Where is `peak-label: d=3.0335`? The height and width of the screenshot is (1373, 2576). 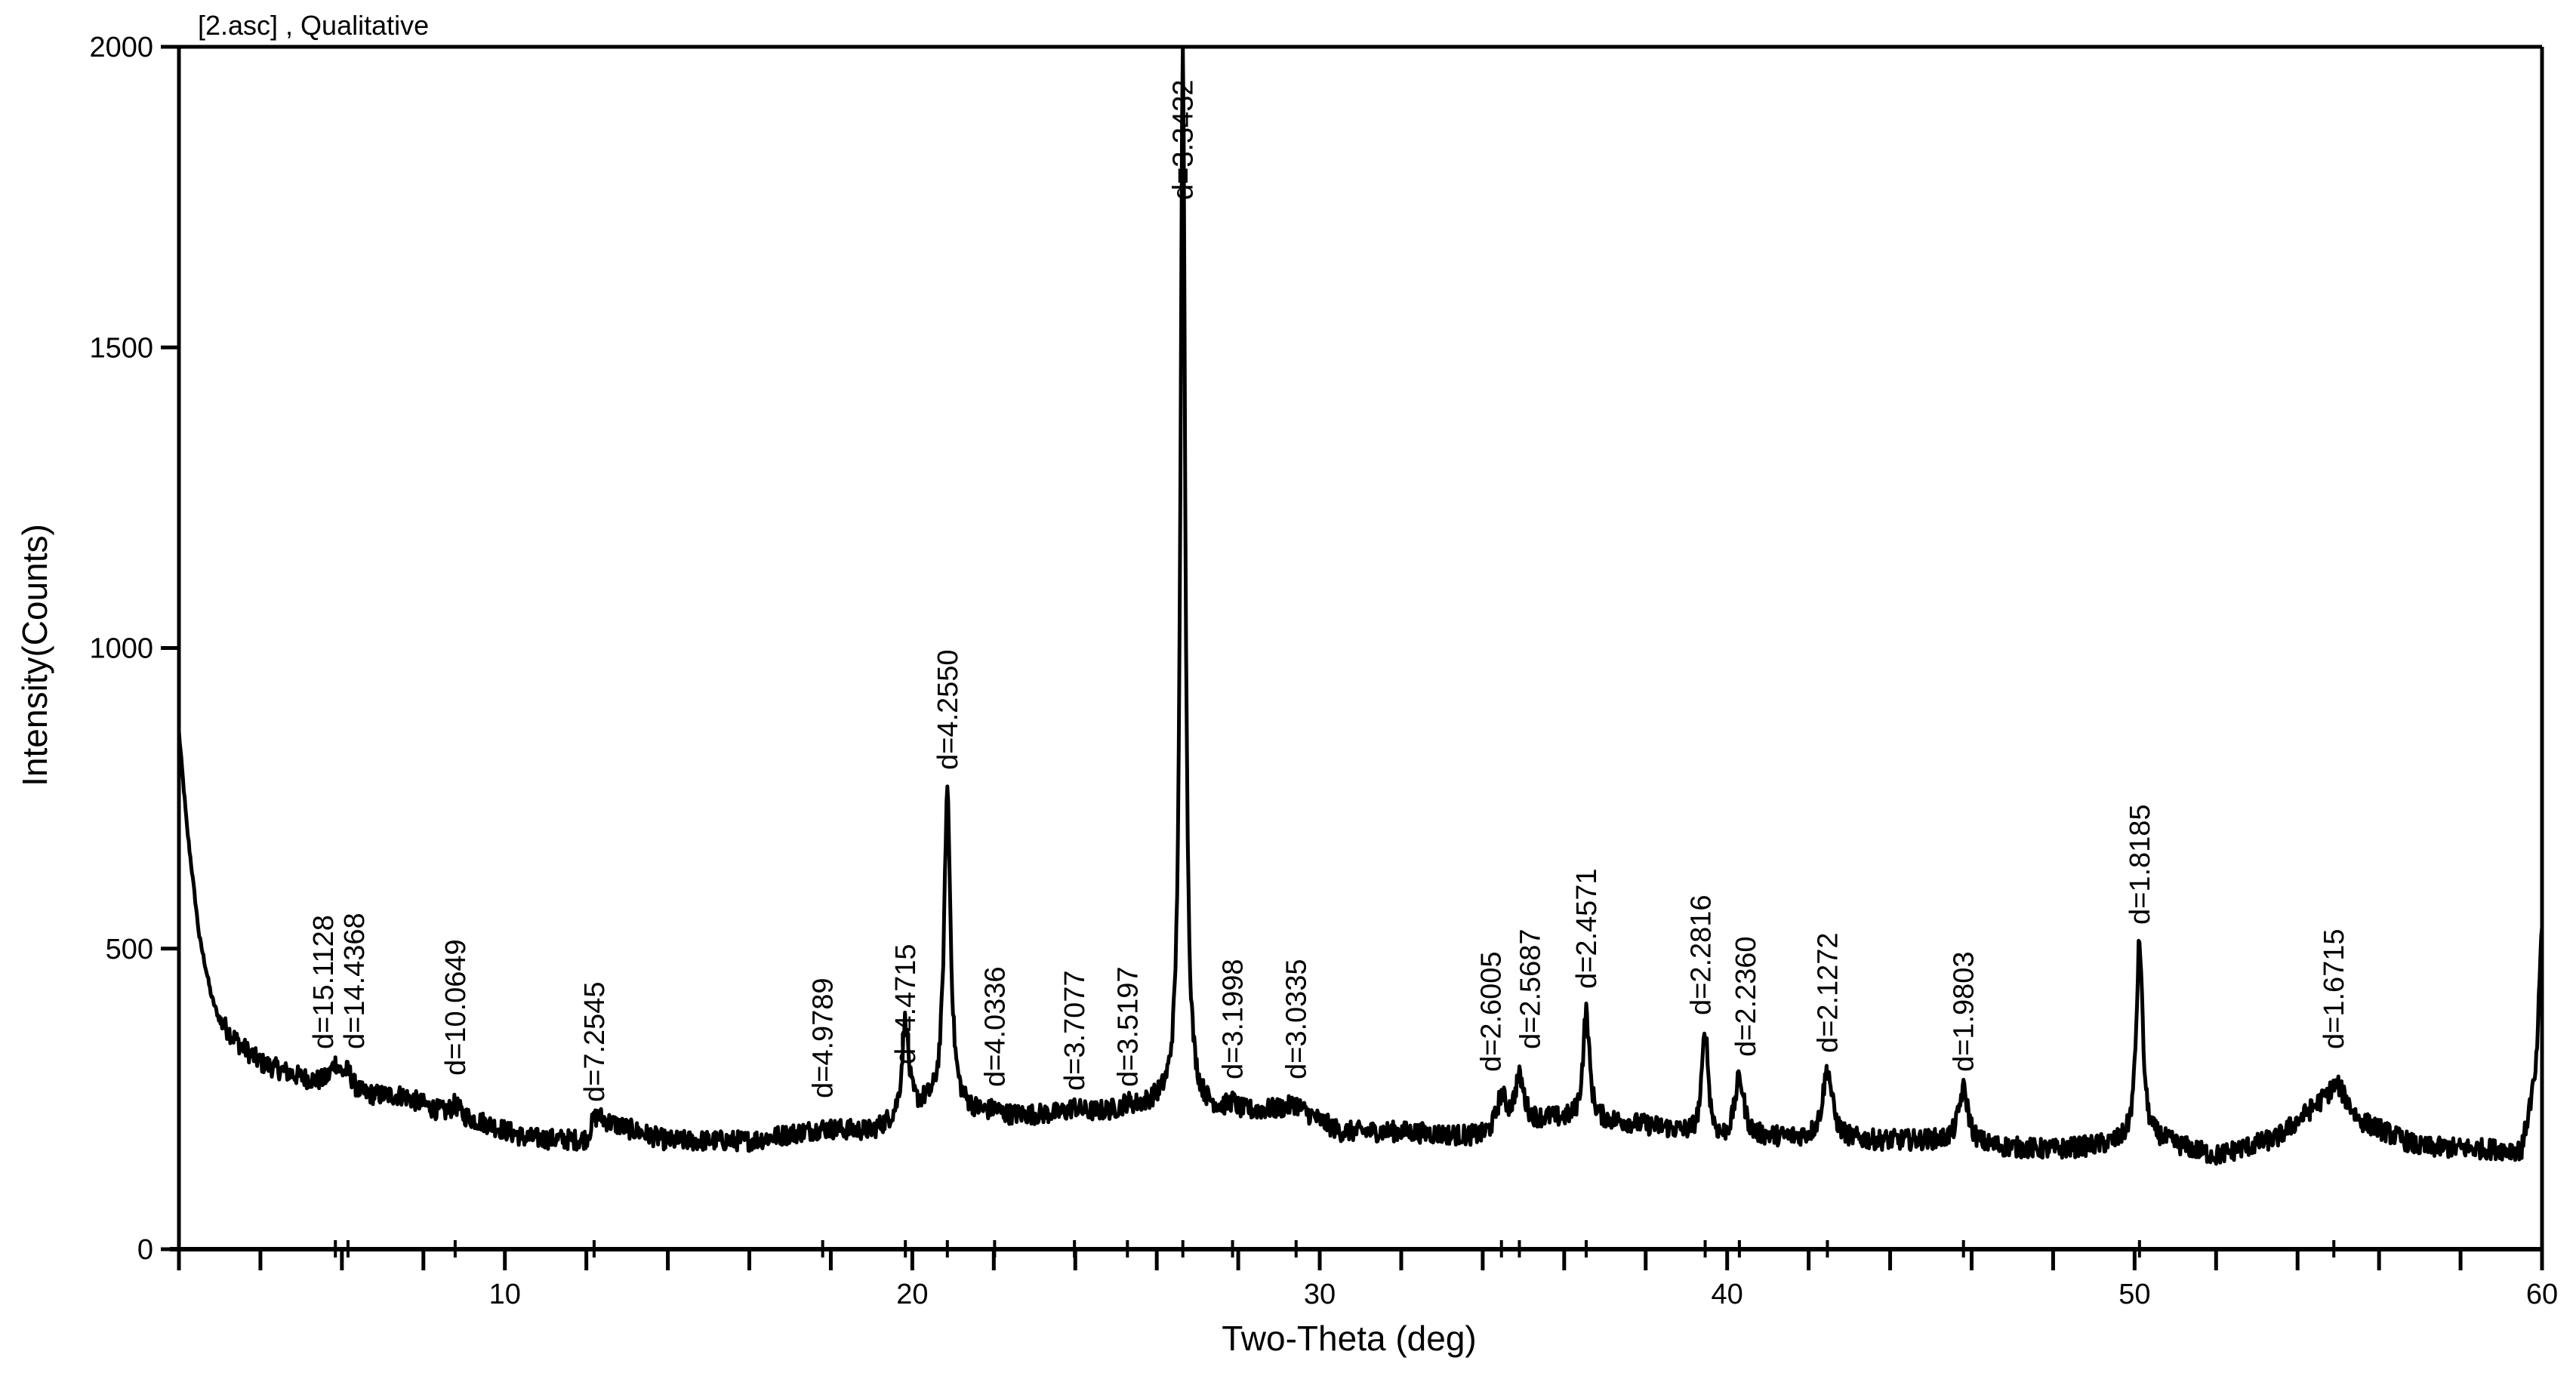 peak-label: d=3.0335 is located at coordinates (1297, 1019).